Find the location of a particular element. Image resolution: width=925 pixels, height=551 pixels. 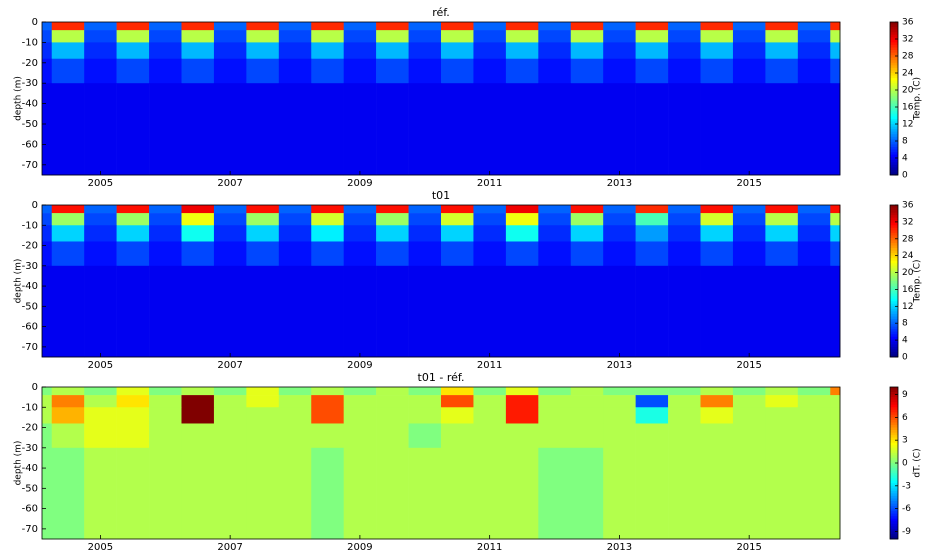

panel-title: t01 - réf. is located at coordinates (441, 377).